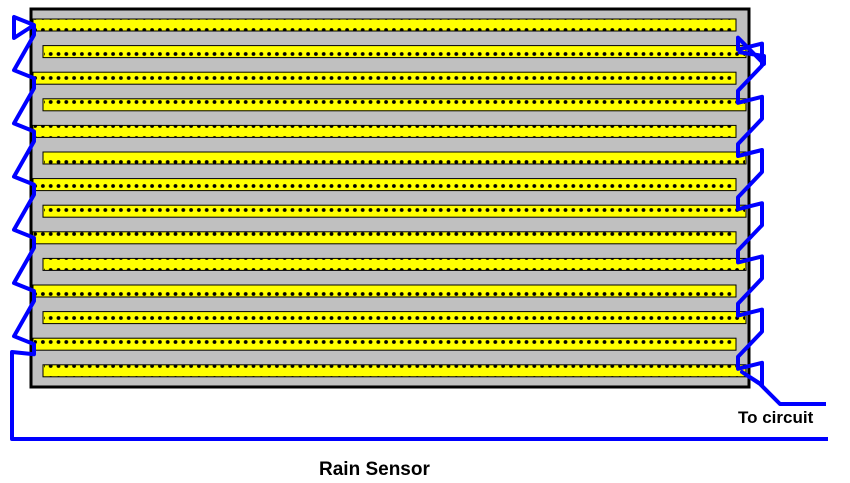 The width and height of the screenshot is (850, 483). Describe the element at coordinates (374, 469) in the screenshot. I see `diagram-caption: Rain Sensor` at that location.